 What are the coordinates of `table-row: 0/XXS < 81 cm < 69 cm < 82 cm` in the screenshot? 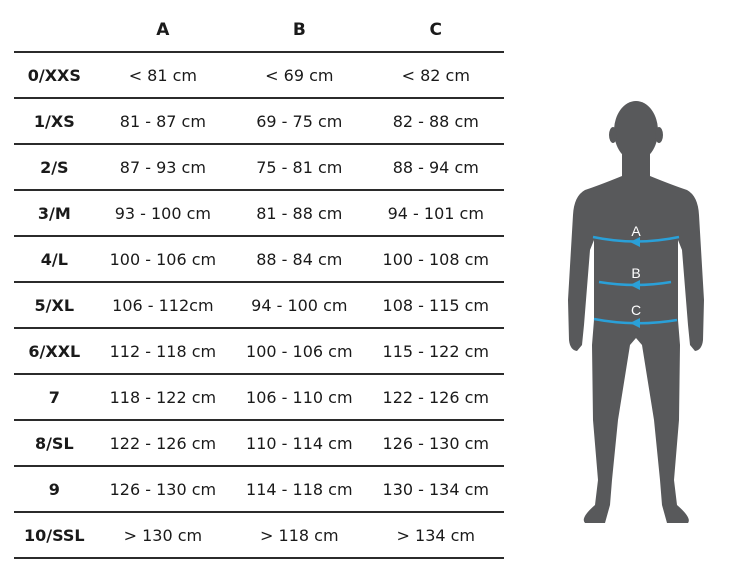 It's located at (259, 74).